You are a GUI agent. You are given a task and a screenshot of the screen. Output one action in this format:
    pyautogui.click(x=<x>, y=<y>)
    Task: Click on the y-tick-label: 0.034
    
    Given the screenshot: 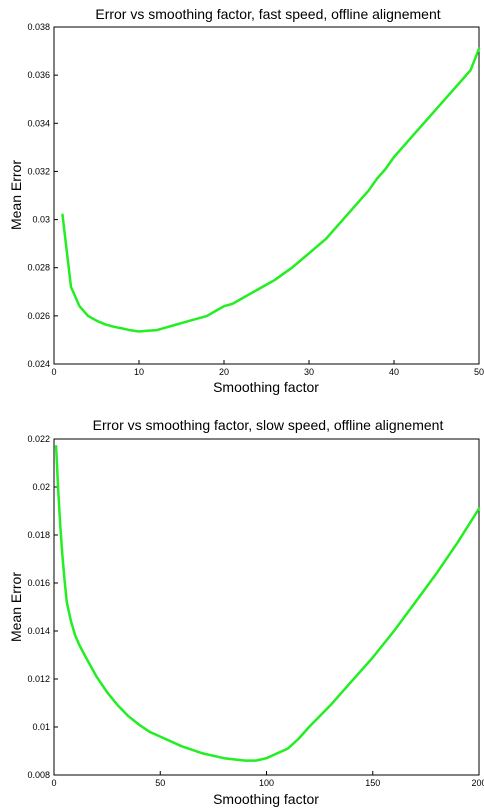 What is the action you would take?
    pyautogui.click(x=38, y=123)
    